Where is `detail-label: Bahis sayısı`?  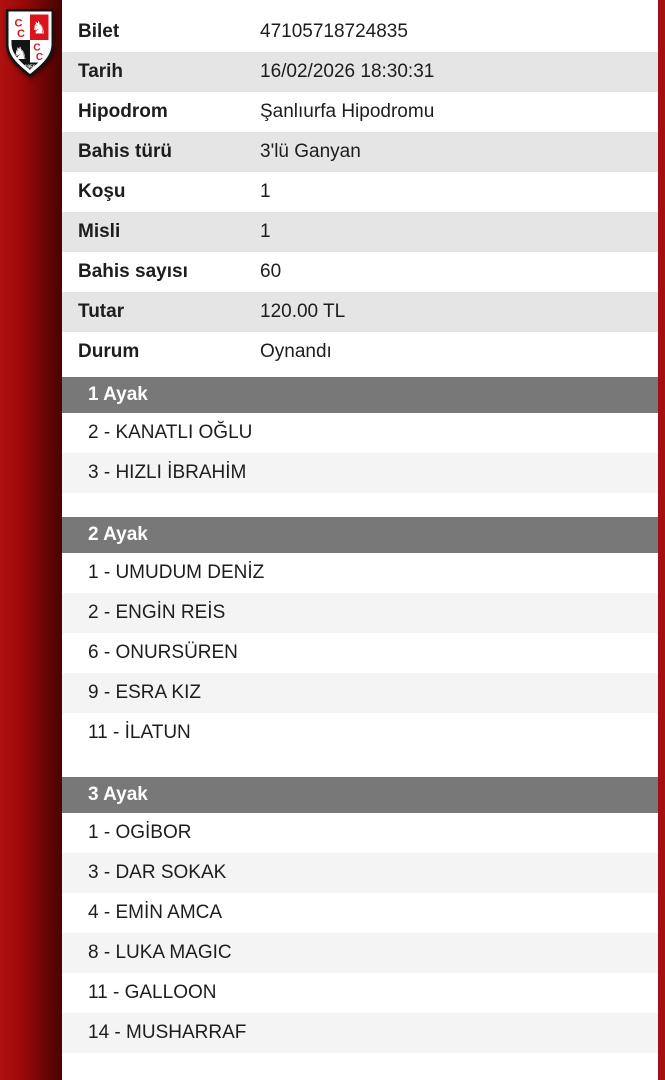
detail-label: Bahis sayısı is located at coordinates (133, 271).